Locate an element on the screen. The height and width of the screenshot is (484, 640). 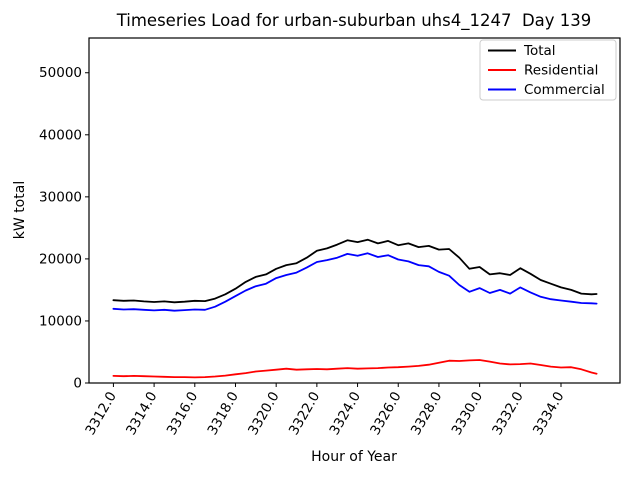
x-tick-label: 3314.0 is located at coordinates (141, 413).